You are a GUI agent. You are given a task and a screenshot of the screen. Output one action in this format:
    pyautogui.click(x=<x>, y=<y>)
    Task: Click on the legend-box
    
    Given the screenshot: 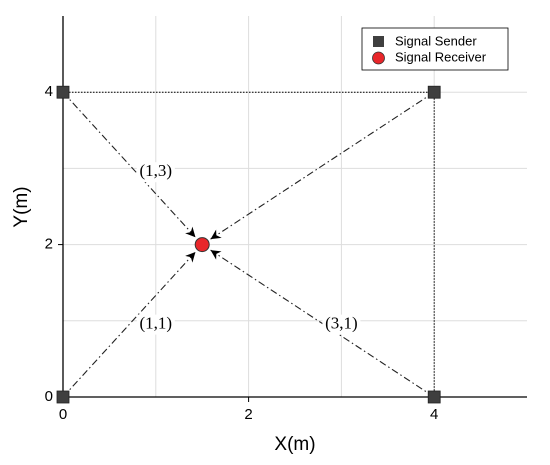 What is the action you would take?
    pyautogui.click(x=435, y=49)
    